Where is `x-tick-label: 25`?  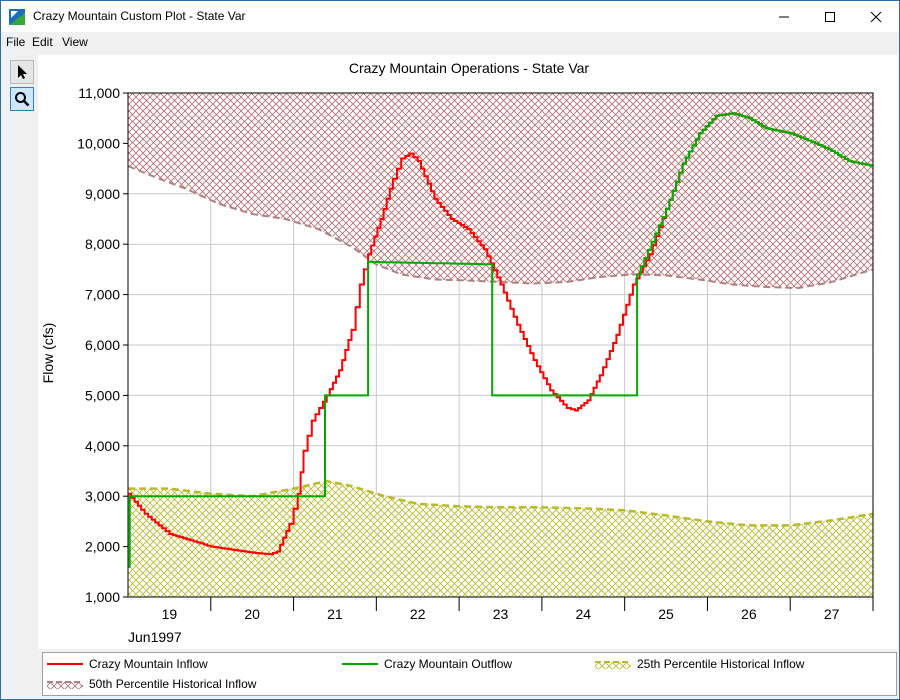
x-tick-label: 25 is located at coordinates (666, 614).